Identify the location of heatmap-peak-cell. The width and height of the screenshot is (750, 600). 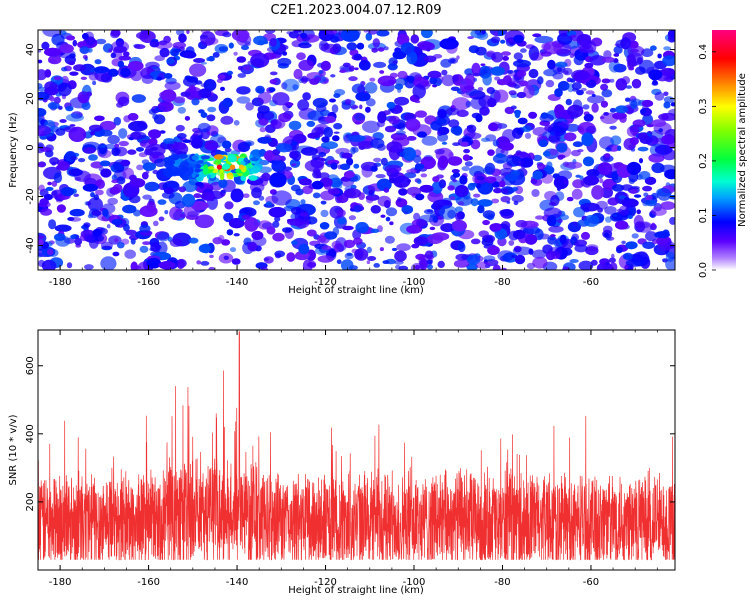
(233, 167).